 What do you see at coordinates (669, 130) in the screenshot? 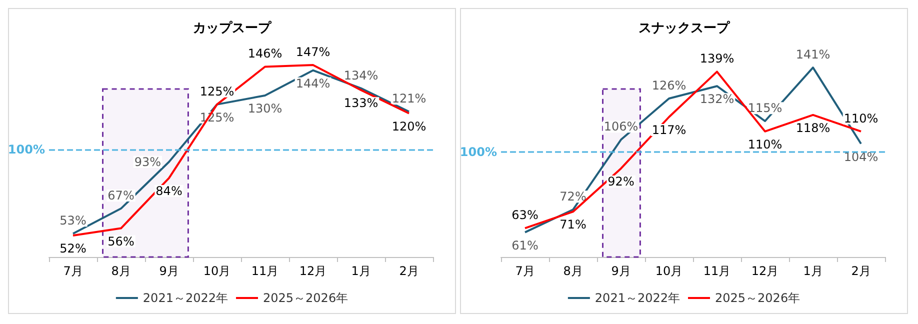
I see `data-label: 117%` at bounding box center [669, 130].